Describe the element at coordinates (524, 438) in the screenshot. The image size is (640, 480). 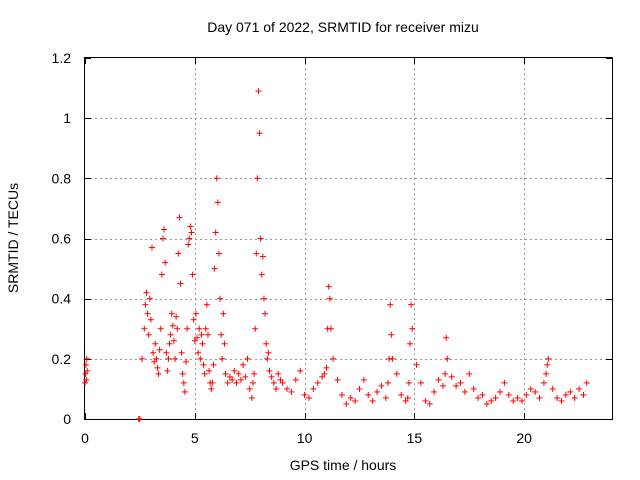
I see `x-tick-label: 20` at that location.